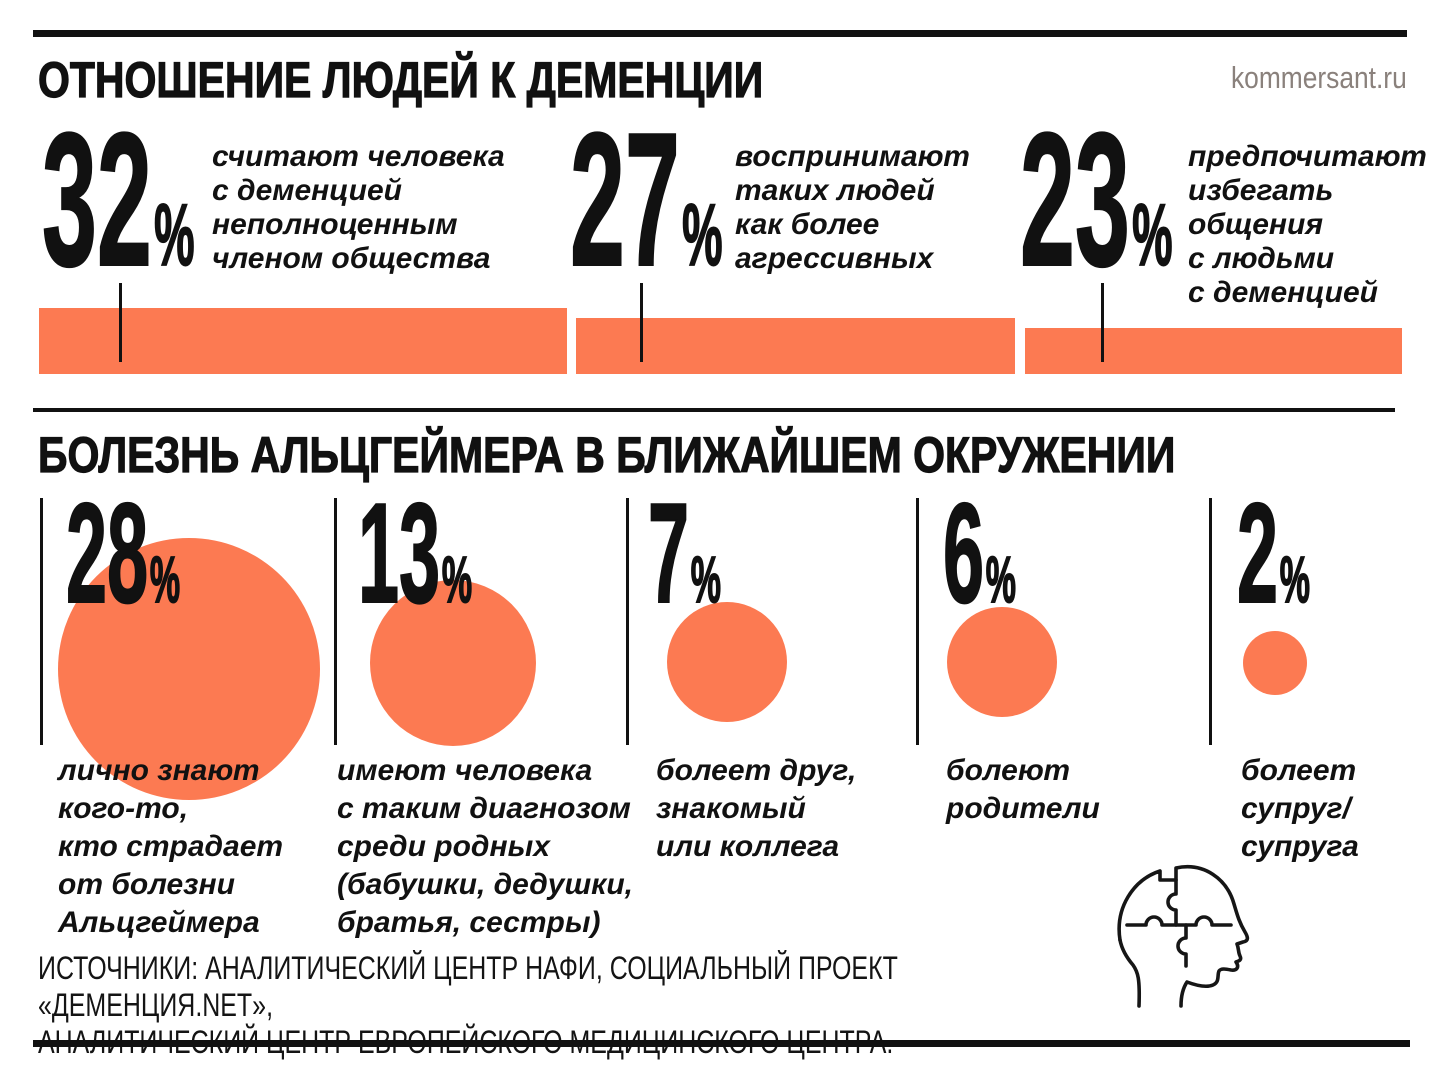 Image resolution: width=1440 pixels, height=1078 pixels. Describe the element at coordinates (756, 808) in the screenshot. I see `bubble-caption: болеет друг, знакомый или коллега` at that location.